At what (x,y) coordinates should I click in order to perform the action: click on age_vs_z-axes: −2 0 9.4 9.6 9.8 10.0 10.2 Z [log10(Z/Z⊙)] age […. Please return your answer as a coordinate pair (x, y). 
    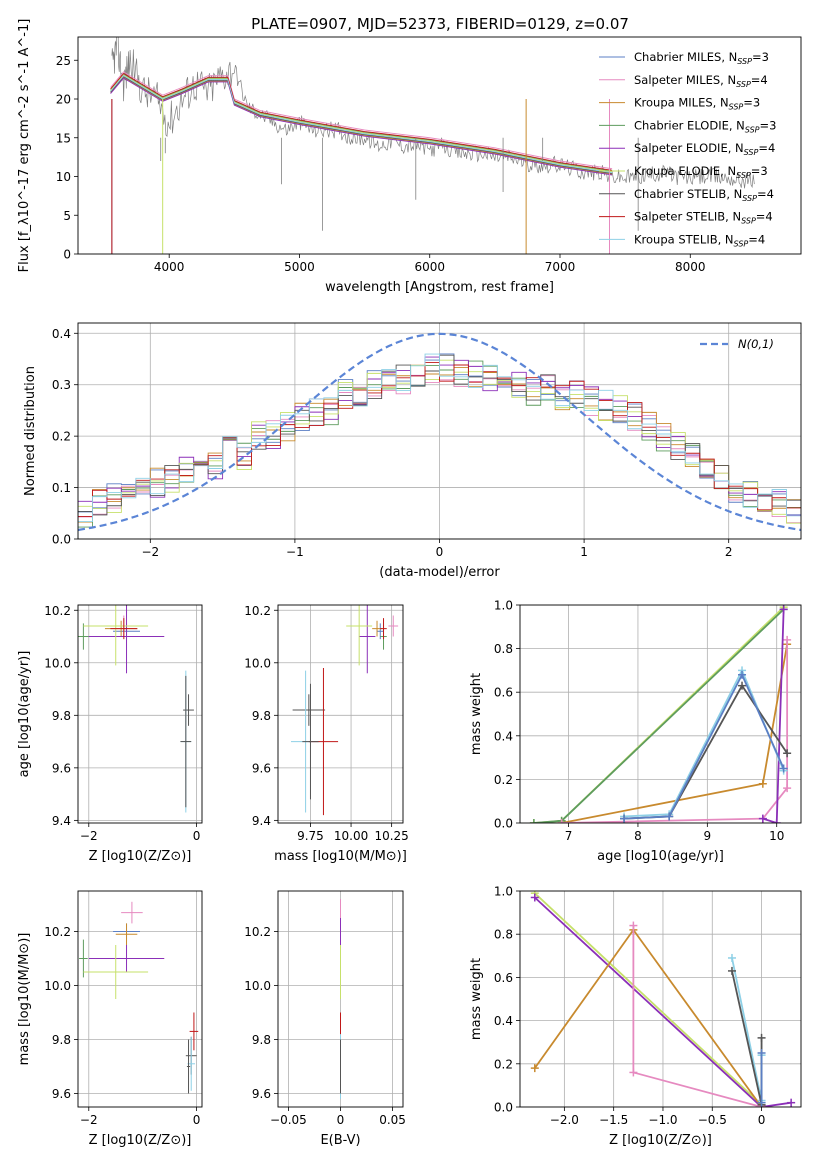
    Looking at the image, I should click on (110, 734).